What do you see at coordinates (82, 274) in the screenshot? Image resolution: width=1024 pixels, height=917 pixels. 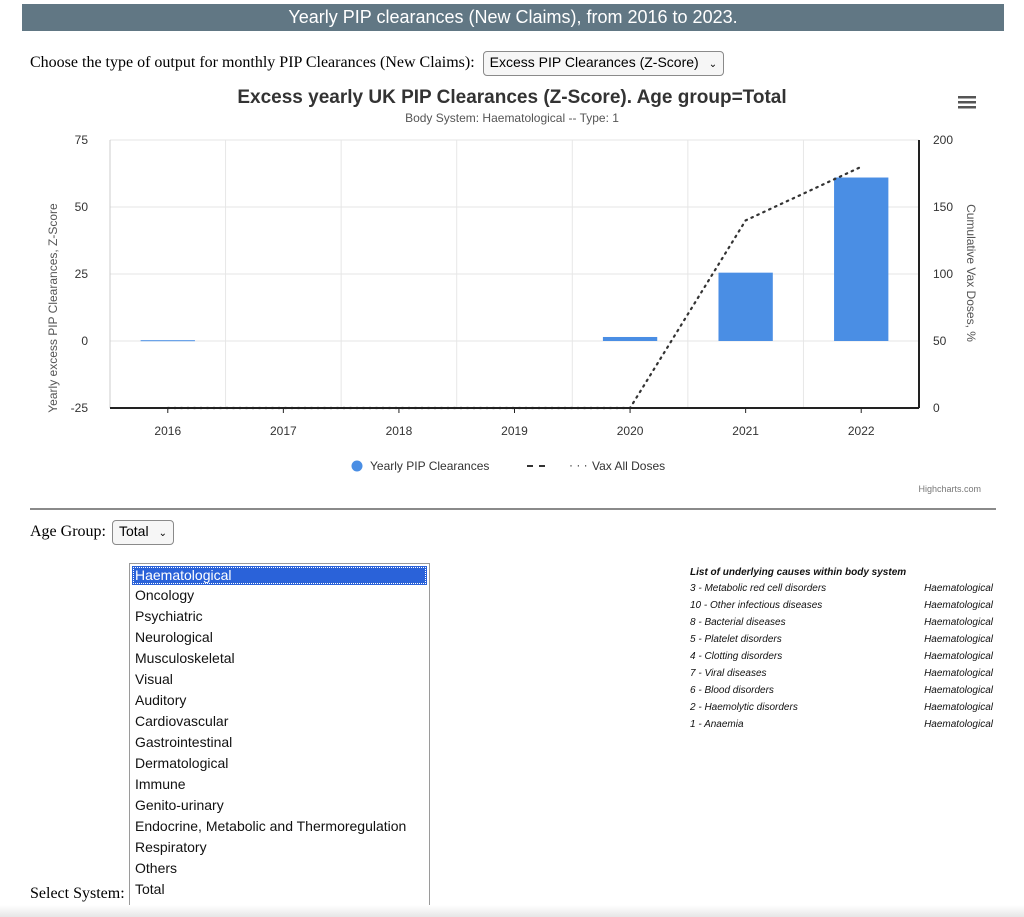 I see `y-tick-label: 25` at bounding box center [82, 274].